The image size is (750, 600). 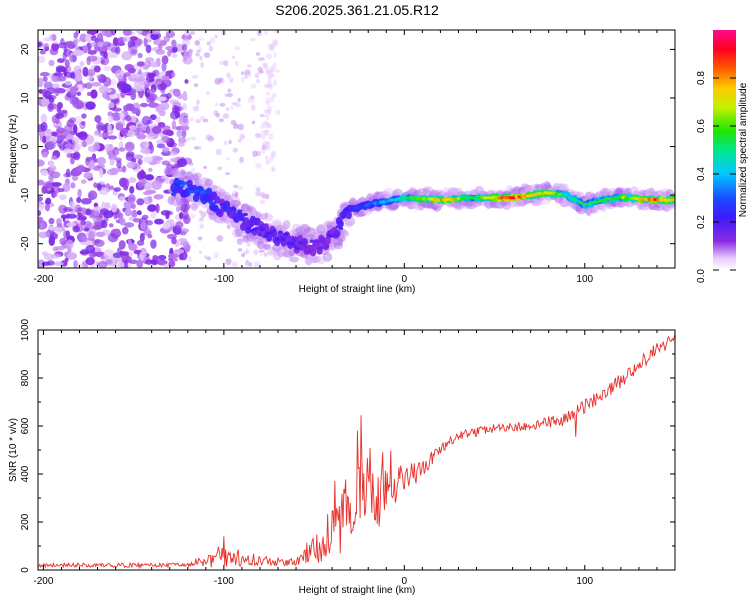 What do you see at coordinates (25, 329) in the screenshot?
I see `y-tick-label: 1000` at bounding box center [25, 329].